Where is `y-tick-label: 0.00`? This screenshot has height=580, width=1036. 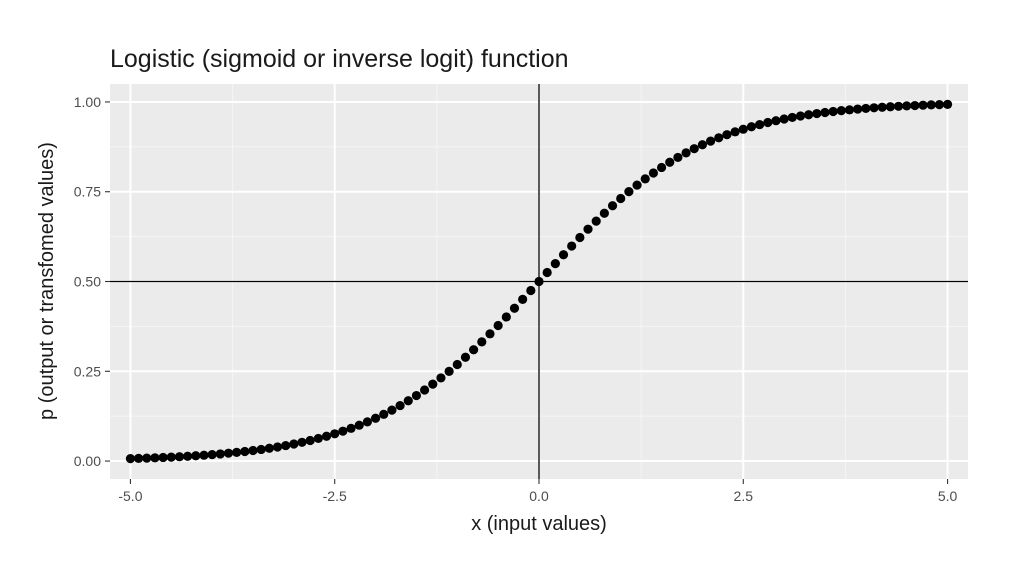 y-tick-label: 0.00 is located at coordinates (87, 461).